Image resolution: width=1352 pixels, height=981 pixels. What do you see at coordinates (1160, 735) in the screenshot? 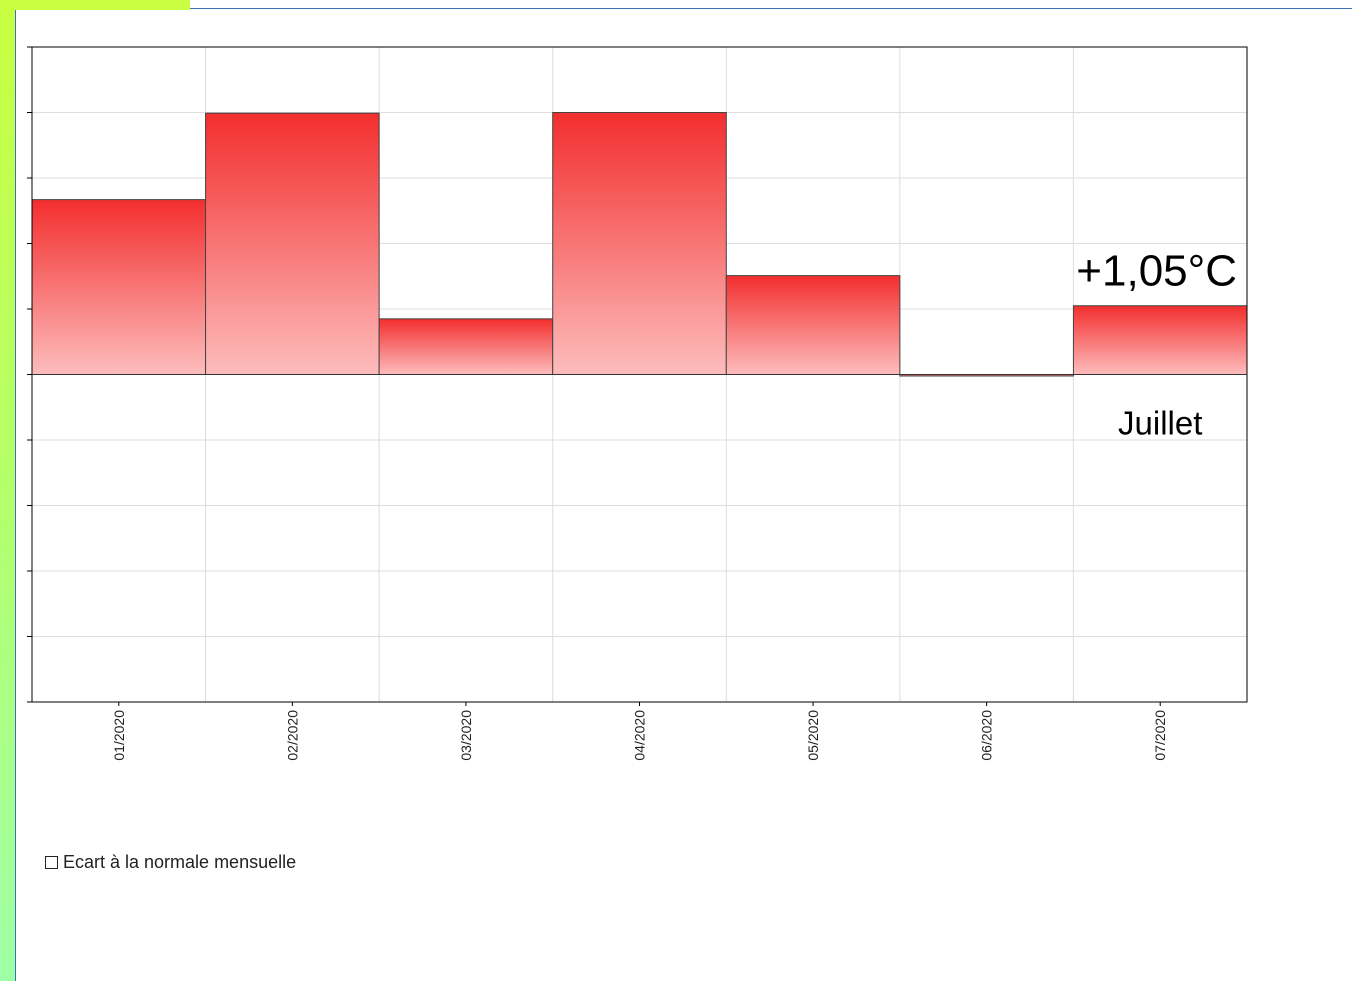
I see `x-tick-label: 07/2020` at bounding box center [1160, 735].